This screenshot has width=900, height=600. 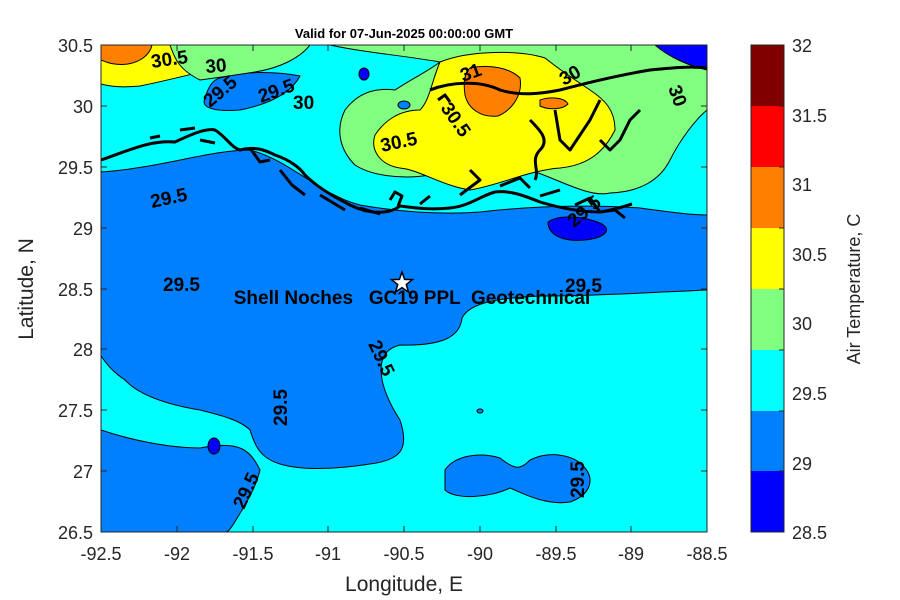 What do you see at coordinates (402, 281) in the screenshot?
I see `site-star-icon` at bounding box center [402, 281].